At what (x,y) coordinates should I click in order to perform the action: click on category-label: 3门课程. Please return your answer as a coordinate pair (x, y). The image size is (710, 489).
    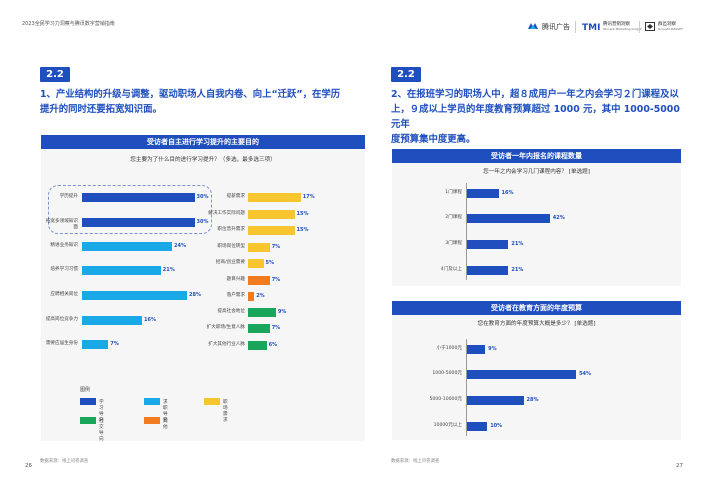
    Looking at the image, I should click on (453, 243).